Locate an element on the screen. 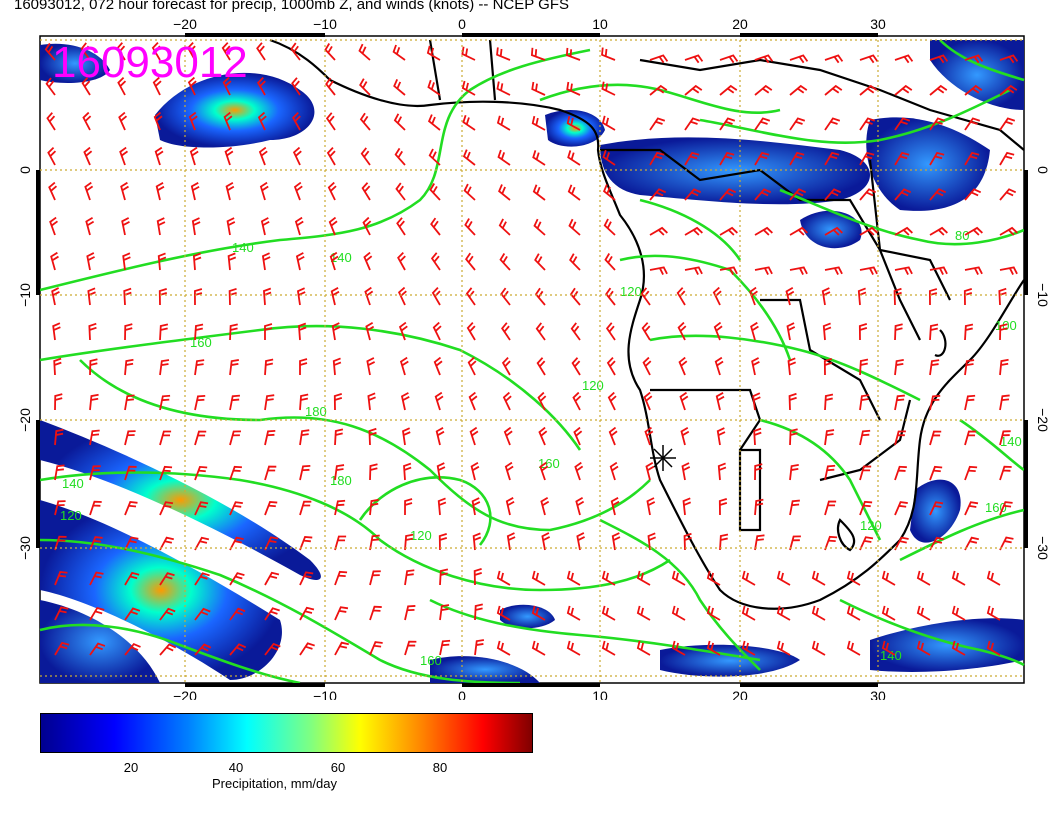 Image resolution: width=1056 pixels, height=816 pixels. contour-label: 180 is located at coordinates (341, 480).